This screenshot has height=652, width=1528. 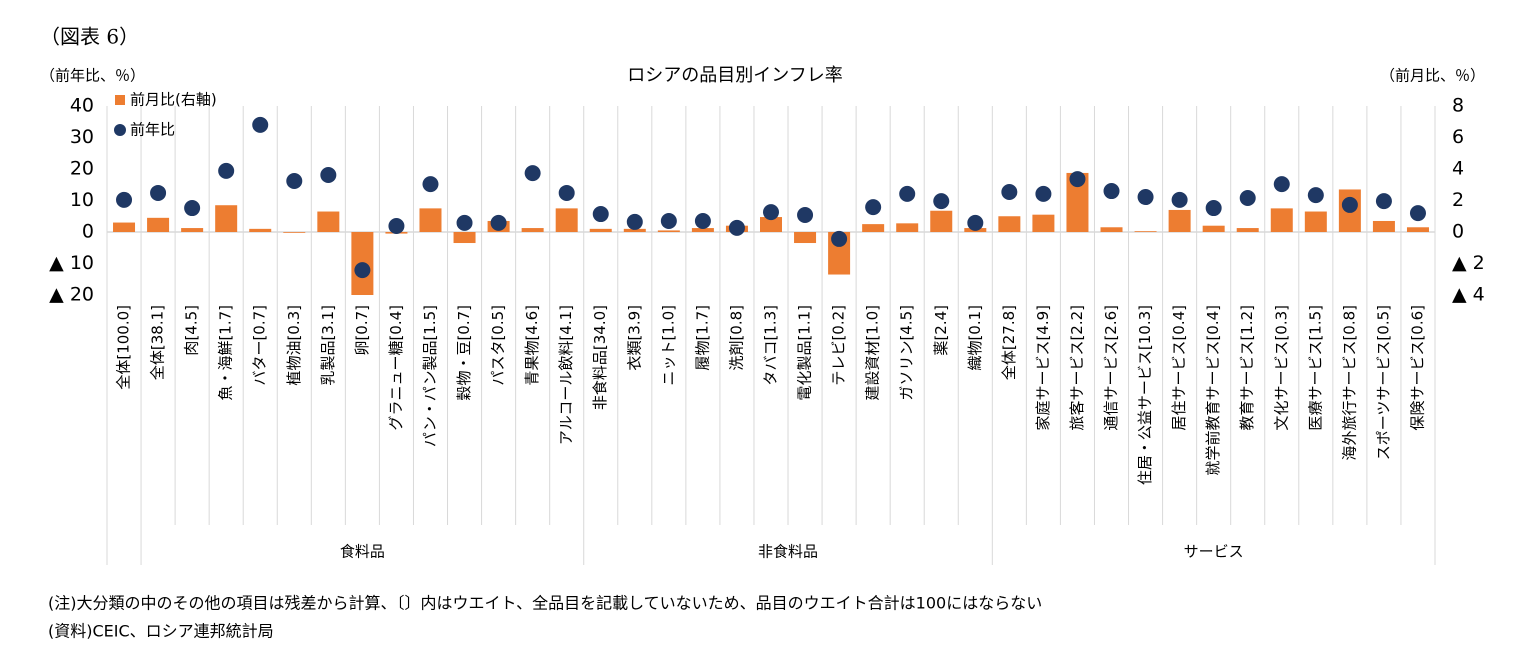 What do you see at coordinates (124, 347) in the screenshot?
I see `x-tick-label: 全体[100.0]` at bounding box center [124, 347].